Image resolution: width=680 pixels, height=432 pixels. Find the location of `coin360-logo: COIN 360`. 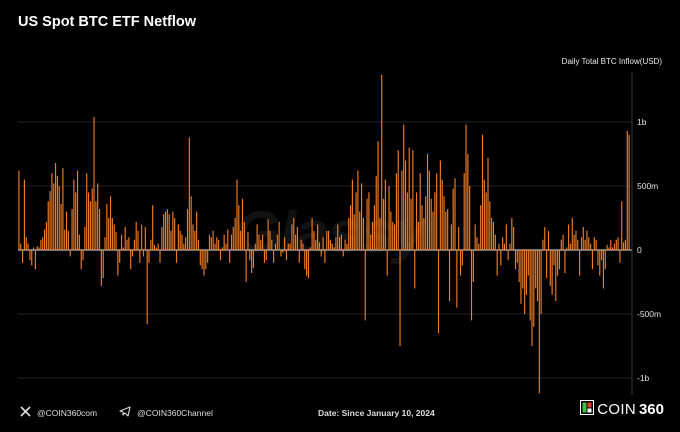

coin360-logo: COIN 360 is located at coordinates (622, 409).